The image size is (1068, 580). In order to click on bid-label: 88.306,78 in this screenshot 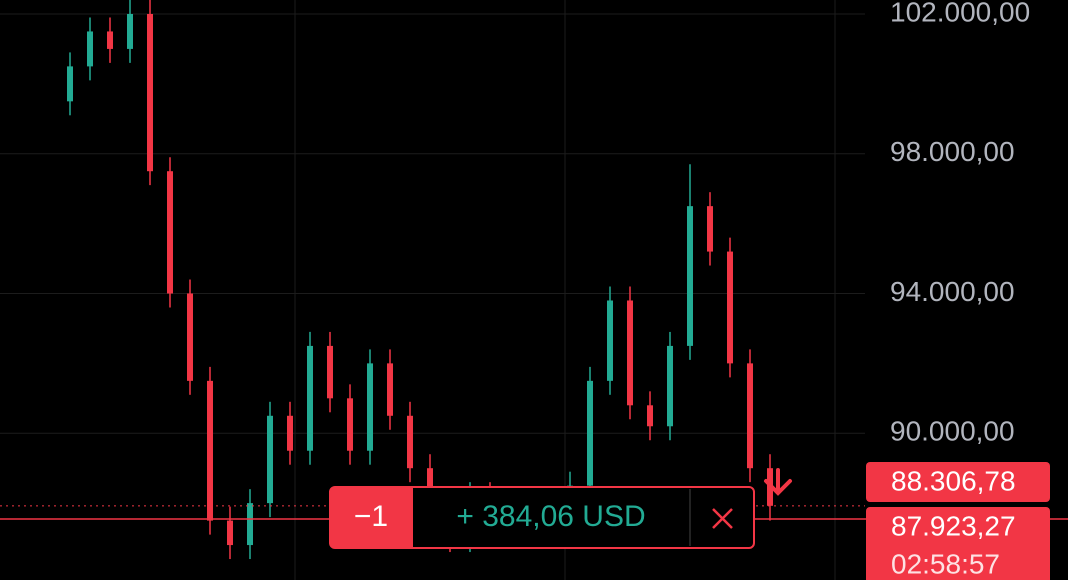, I will do `click(953, 480)`.